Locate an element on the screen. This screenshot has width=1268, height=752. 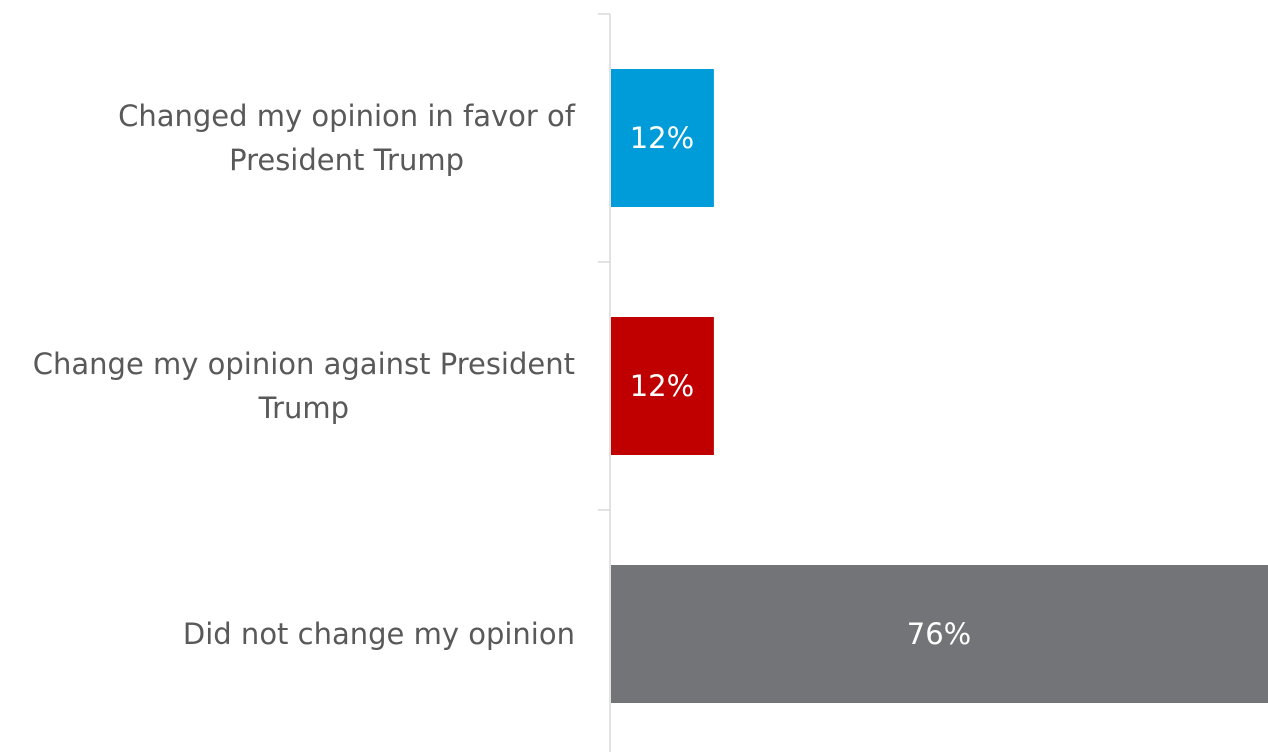
category-label-line: Did not change my opinion is located at coordinates (379, 634).